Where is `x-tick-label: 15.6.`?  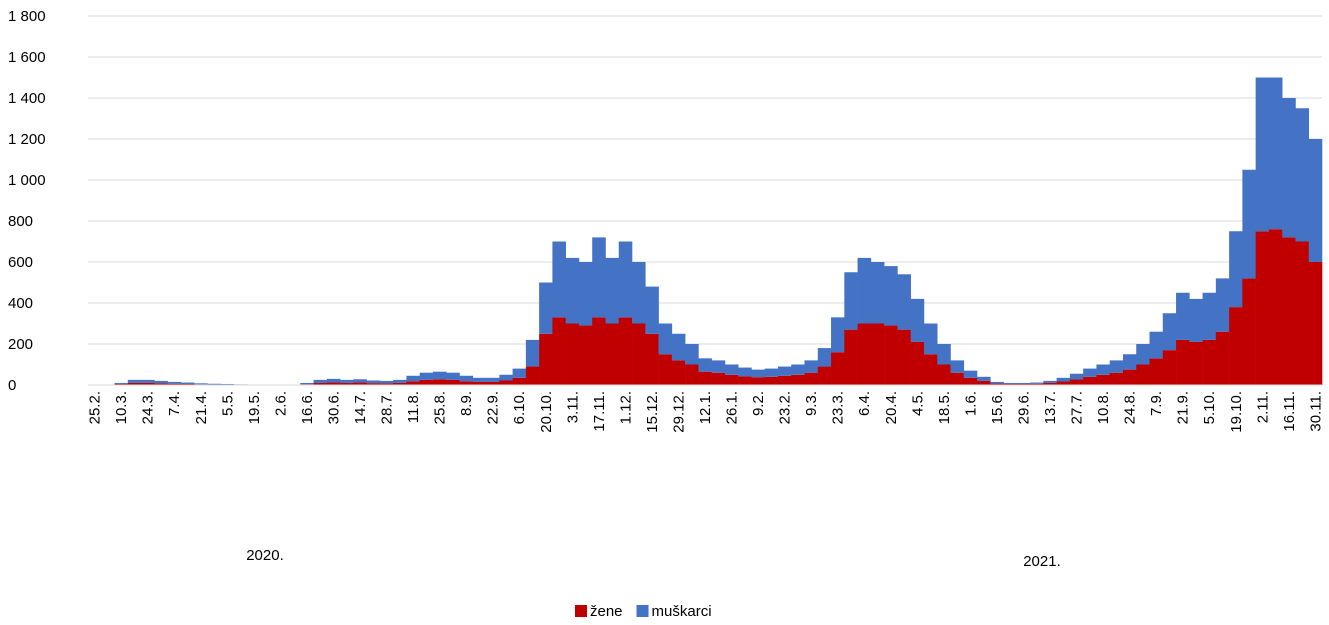 x-tick-label: 15.6. is located at coordinates (997, 407).